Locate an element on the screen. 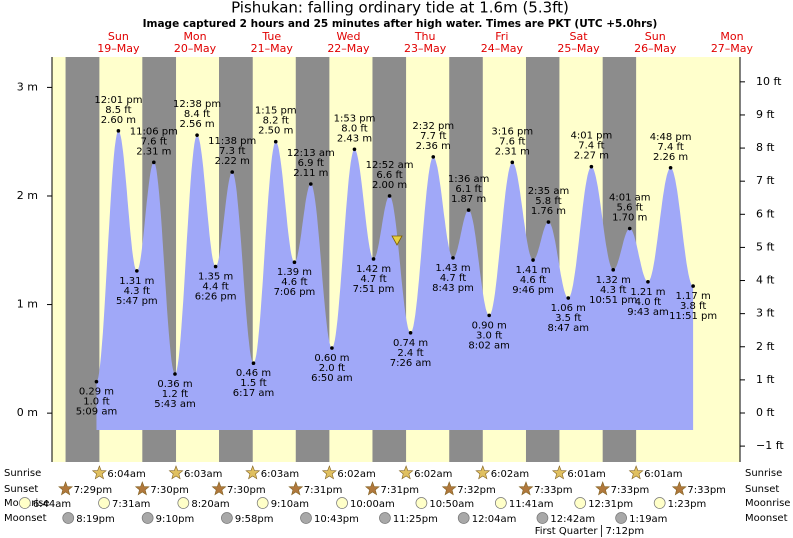 This screenshot has width=793, height=538. moonrise-time: 10:50am is located at coordinates (451, 504).